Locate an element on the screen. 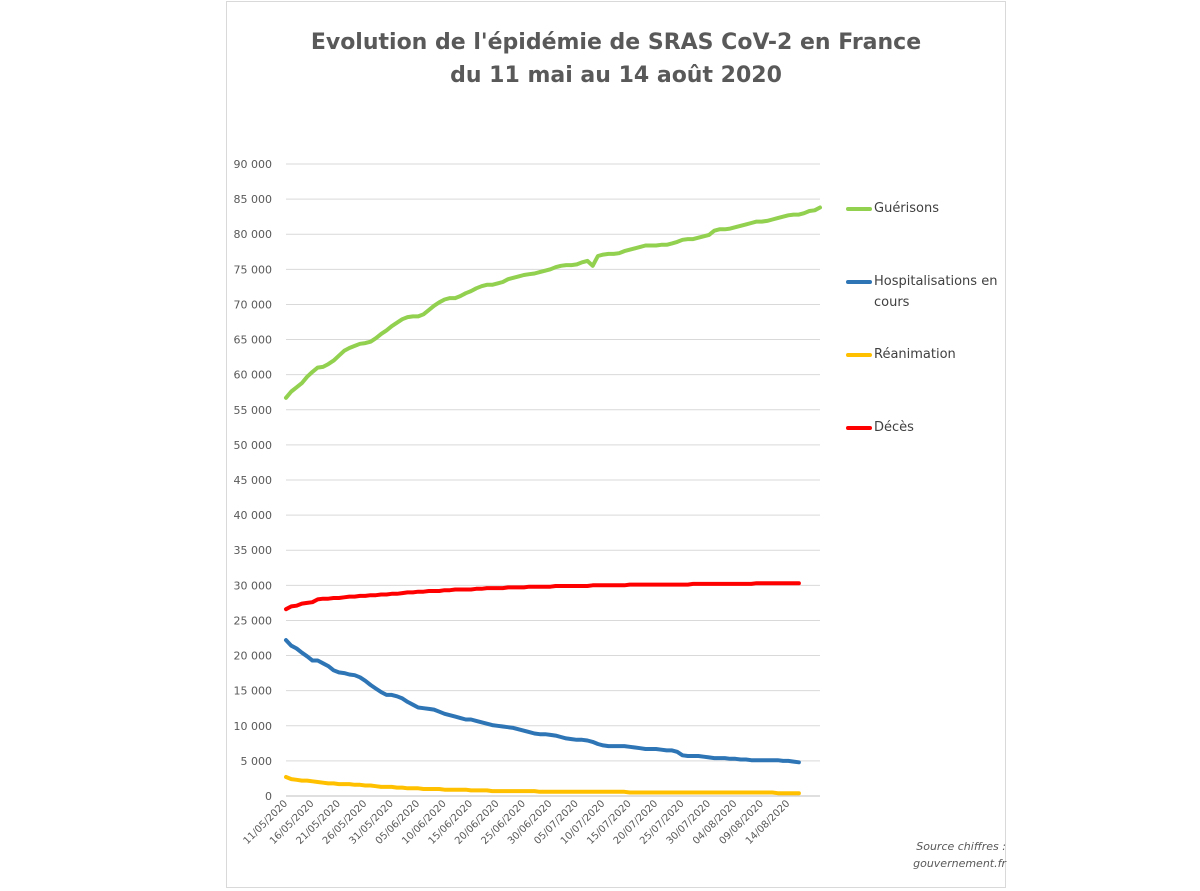  y-tick-label: 45 000 is located at coordinates (253, 480).